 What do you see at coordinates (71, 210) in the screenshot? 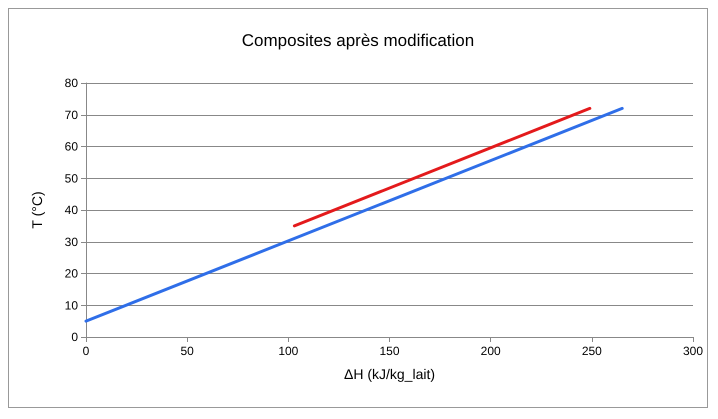
I see `y-tick-label: 40` at bounding box center [71, 210].